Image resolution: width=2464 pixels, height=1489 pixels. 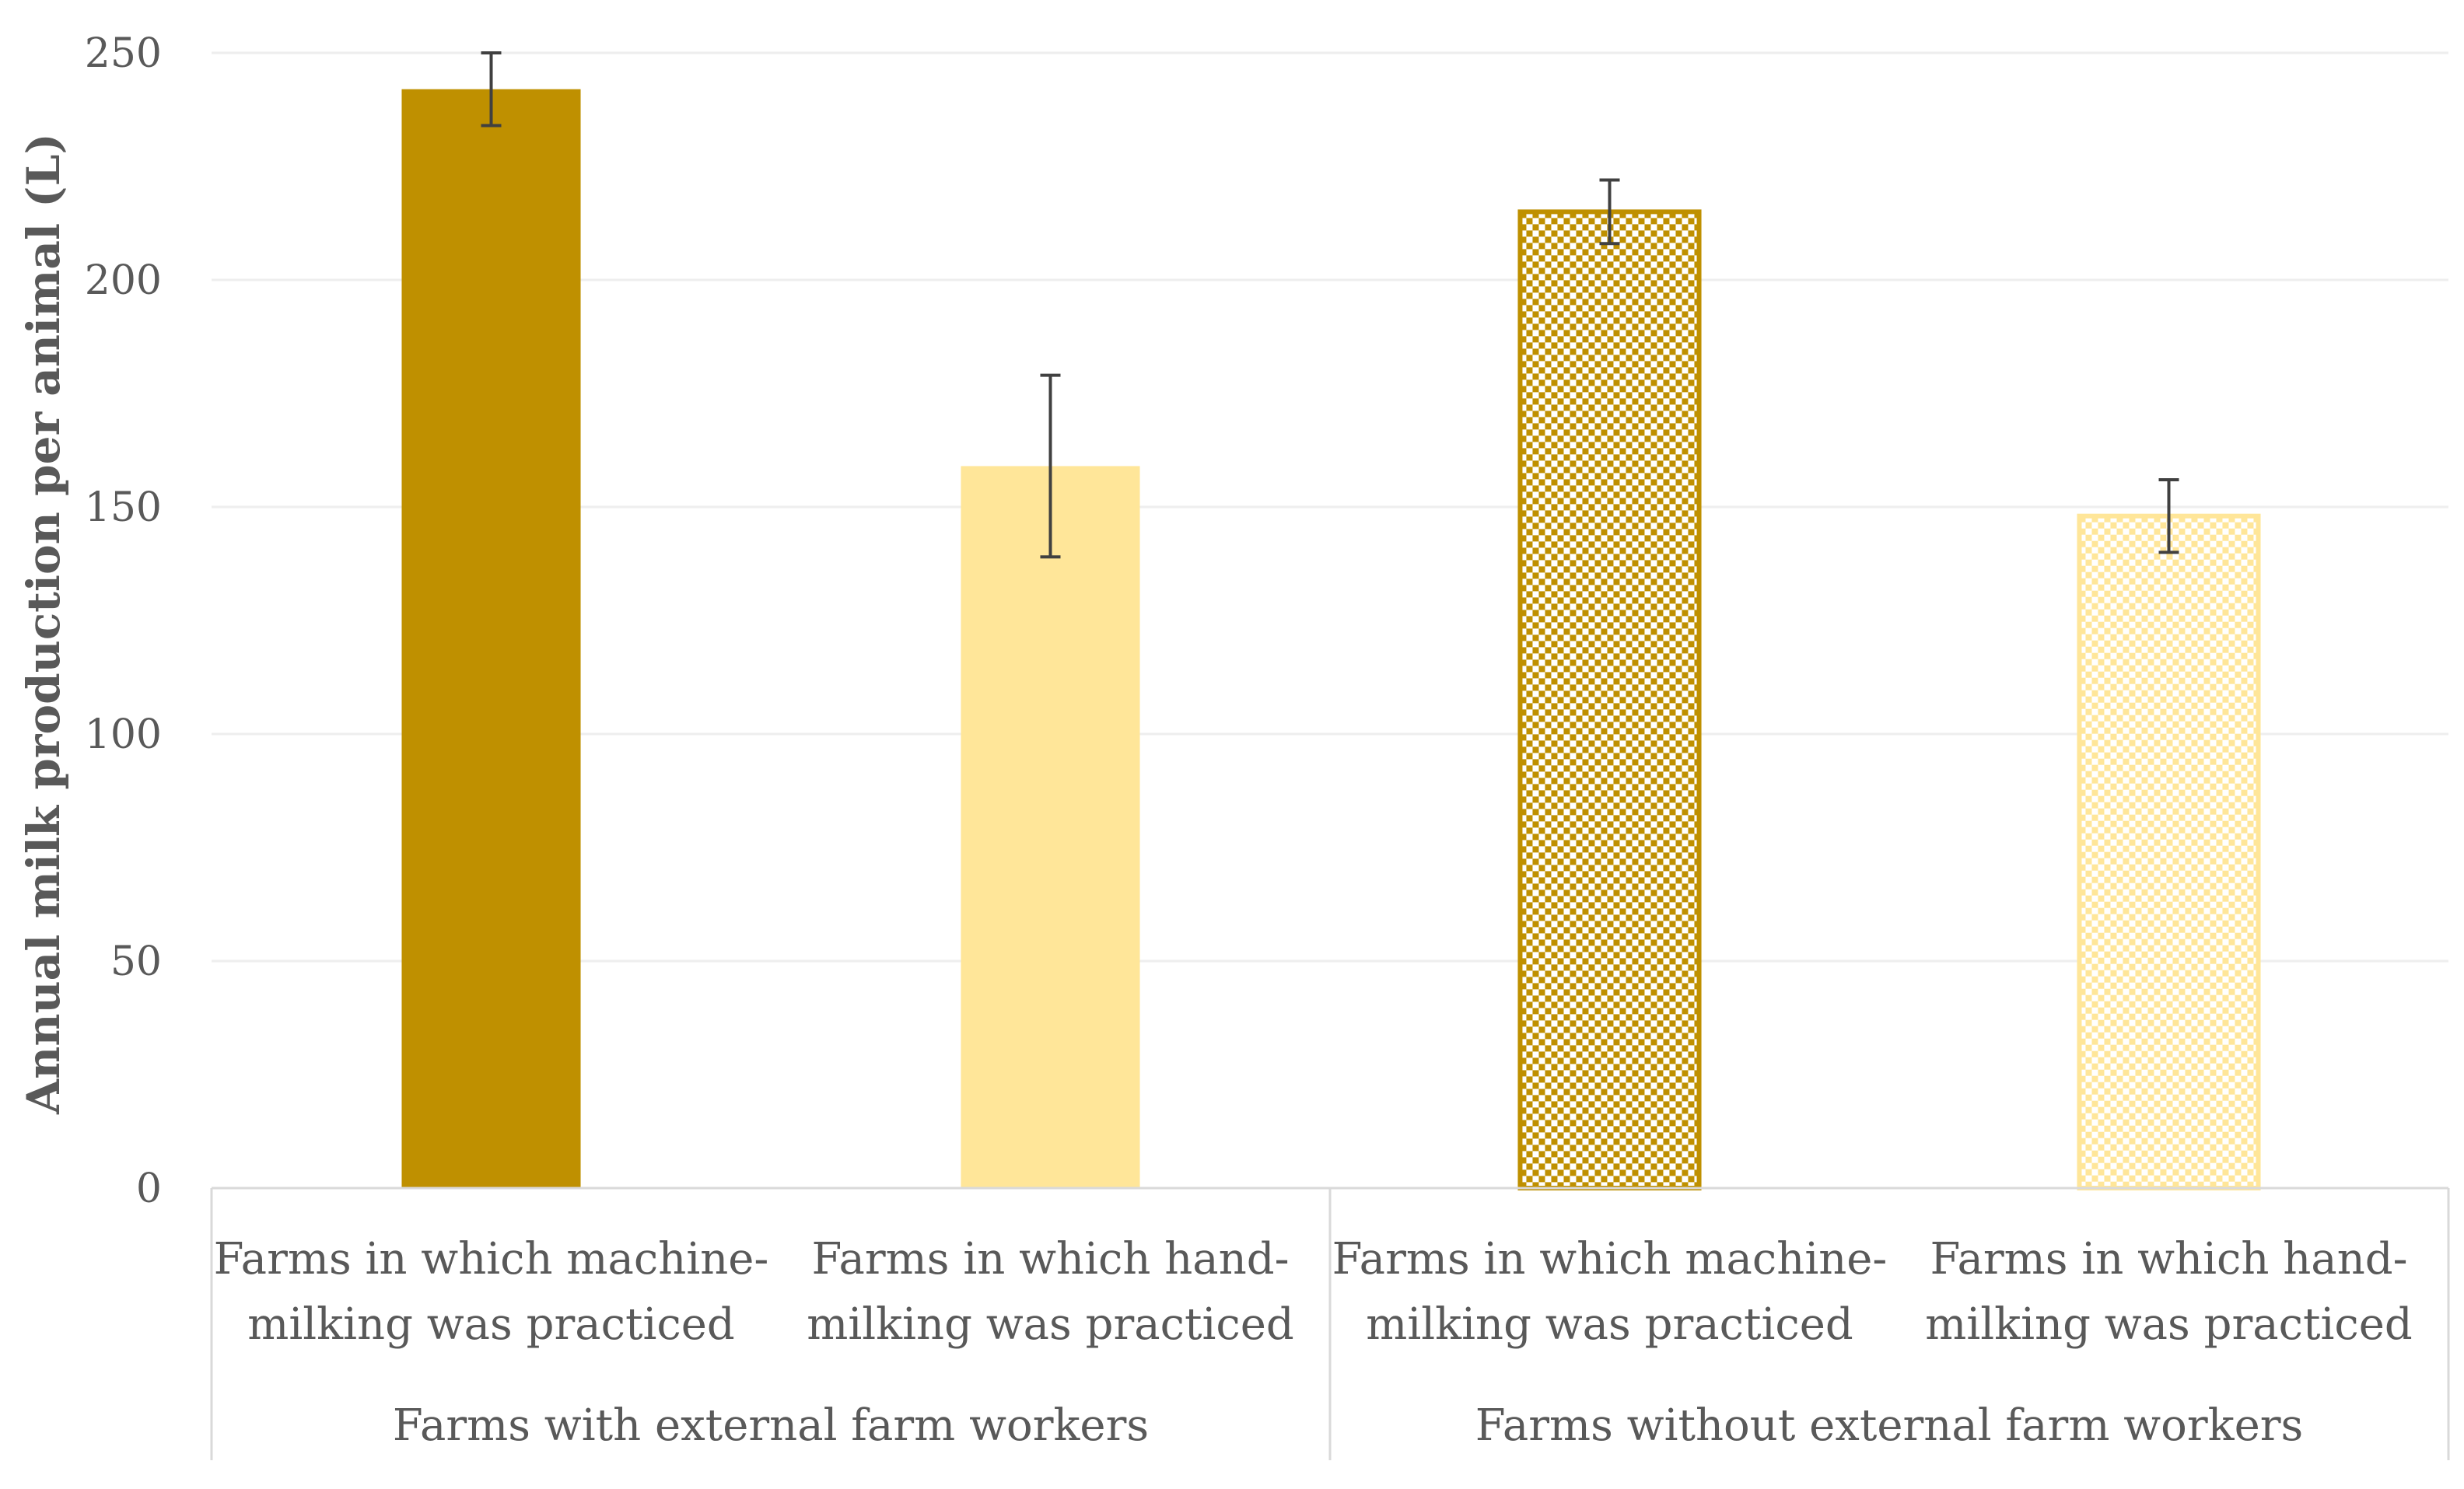 What do you see at coordinates (124, 507) in the screenshot?
I see `y-tick-label: 150` at bounding box center [124, 507].